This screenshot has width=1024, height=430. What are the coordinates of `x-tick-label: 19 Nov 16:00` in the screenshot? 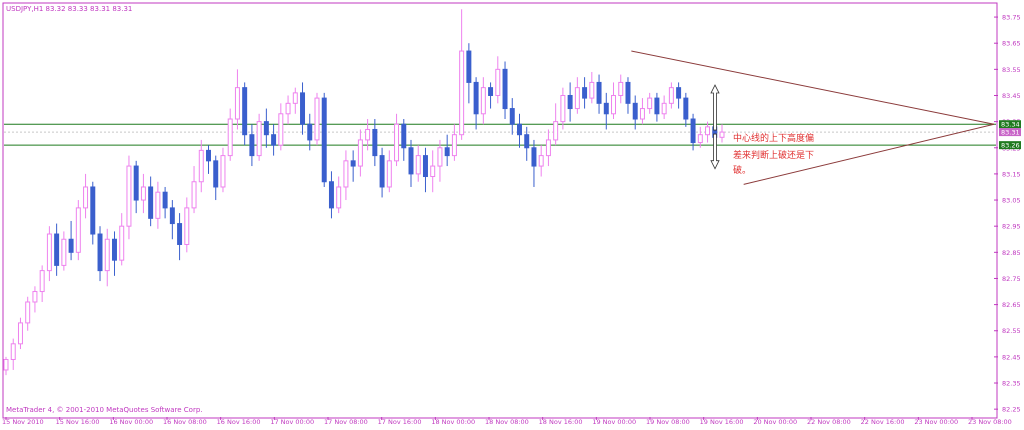 It's located at (722, 422).